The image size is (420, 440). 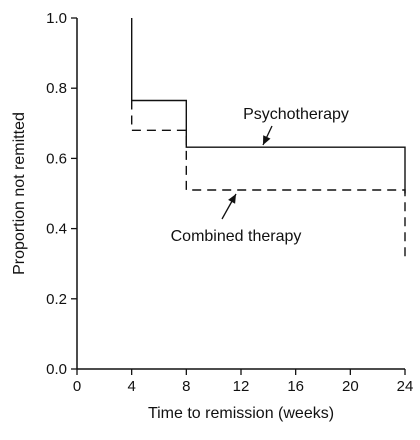 I want to click on x-tick-label: 0, so click(x=77, y=386).